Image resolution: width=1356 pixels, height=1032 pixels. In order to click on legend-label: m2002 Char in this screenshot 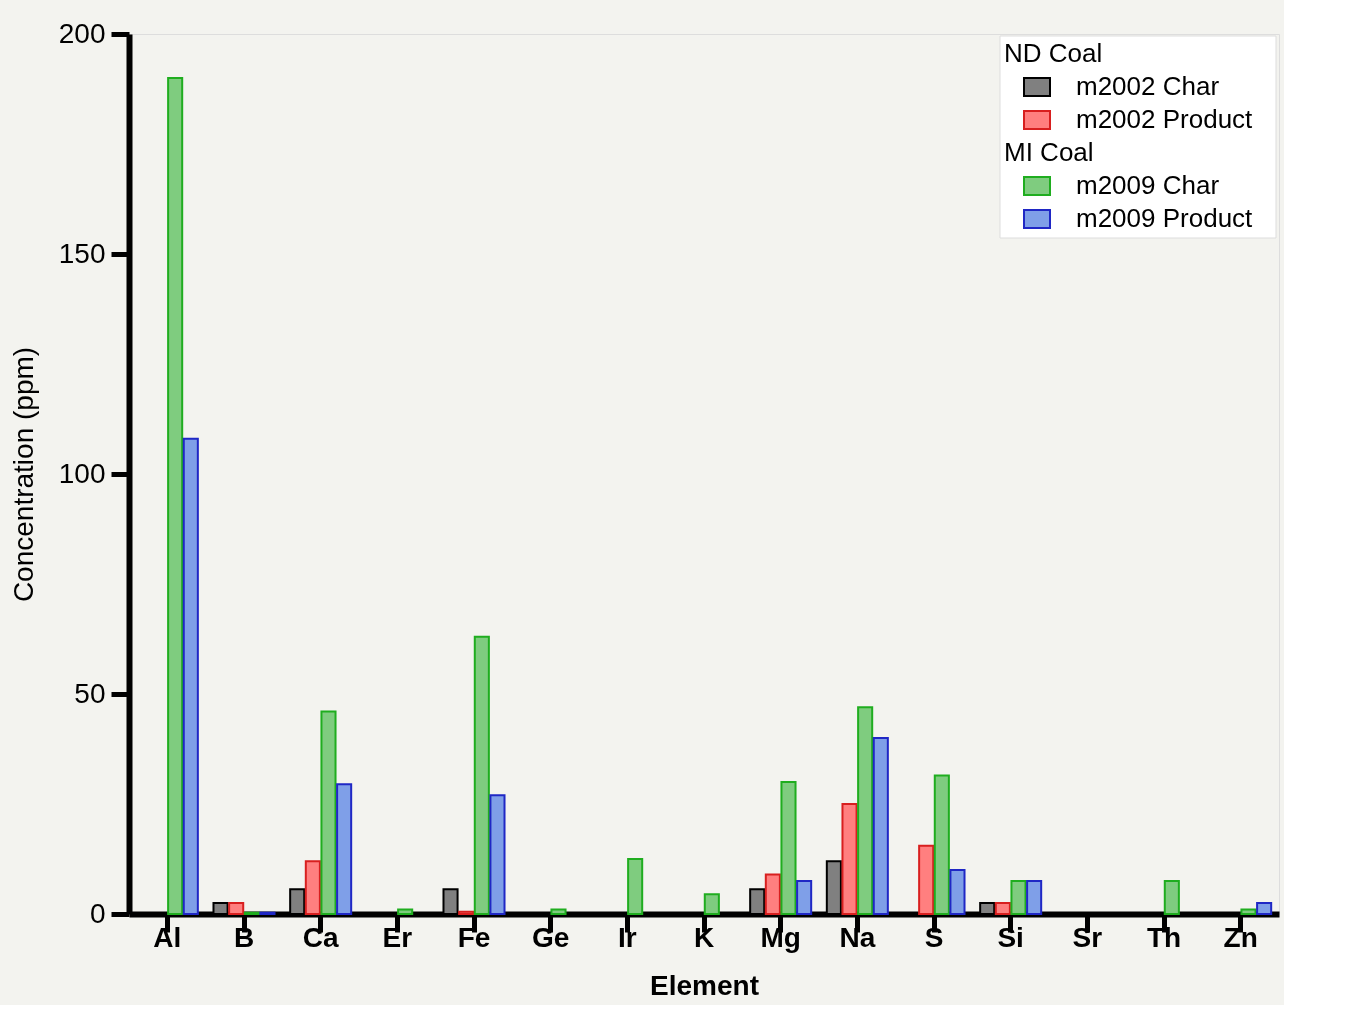, I will do `click(1148, 86)`.